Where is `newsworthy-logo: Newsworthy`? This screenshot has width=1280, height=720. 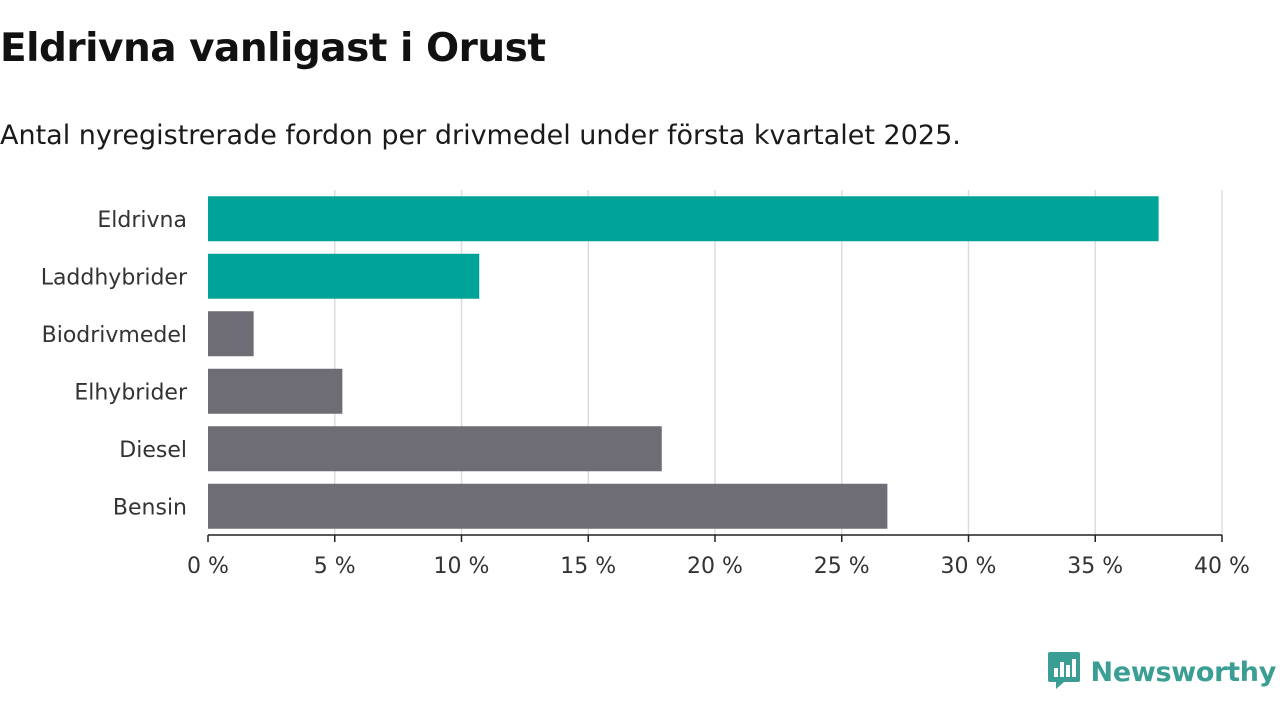
newsworthy-logo: Newsworthy is located at coordinates (1161, 672).